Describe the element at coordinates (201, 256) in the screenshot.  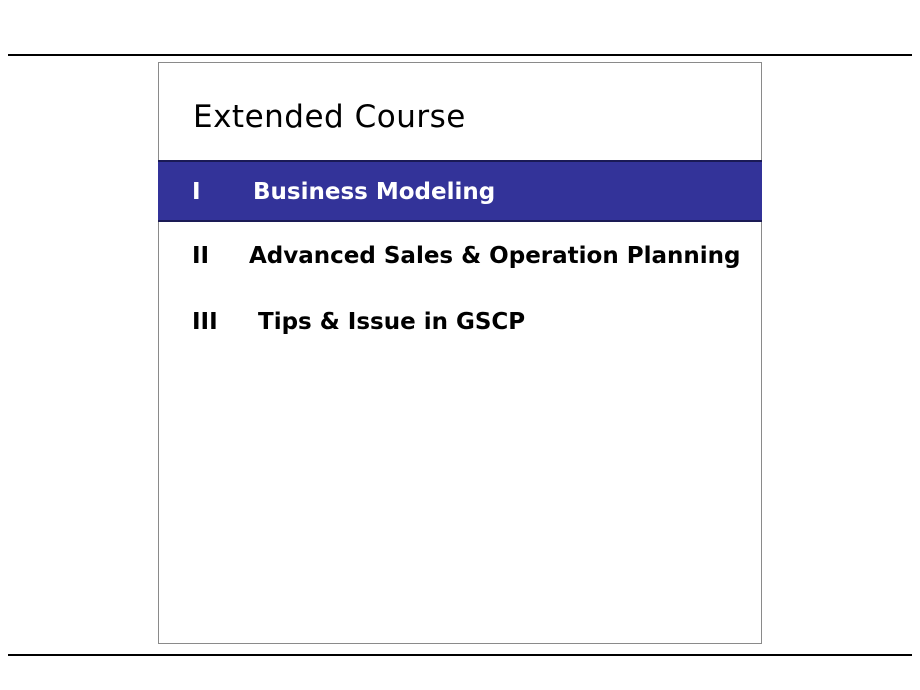
I see `agenda-numeral: II` at that location.